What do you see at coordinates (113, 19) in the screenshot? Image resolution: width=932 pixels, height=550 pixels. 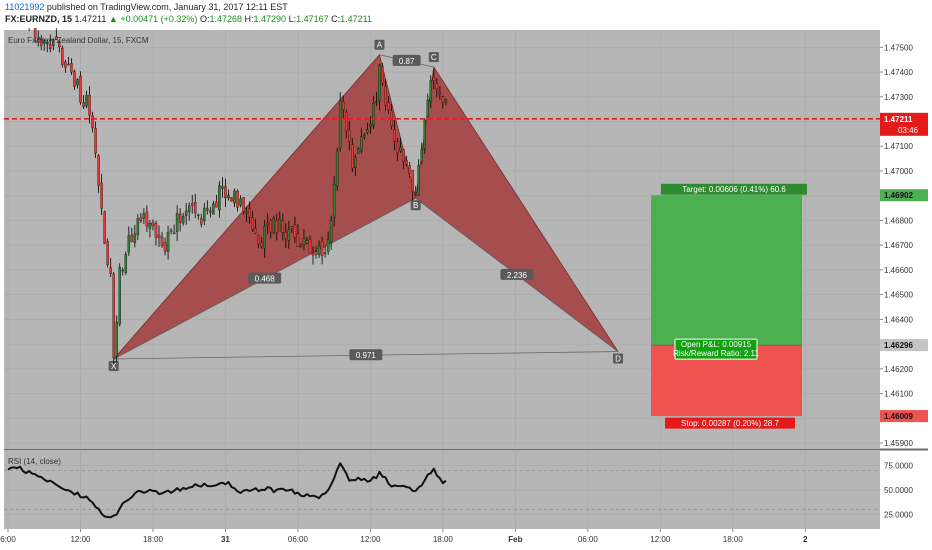 I see `up-arrow-icon: ▲` at bounding box center [113, 19].